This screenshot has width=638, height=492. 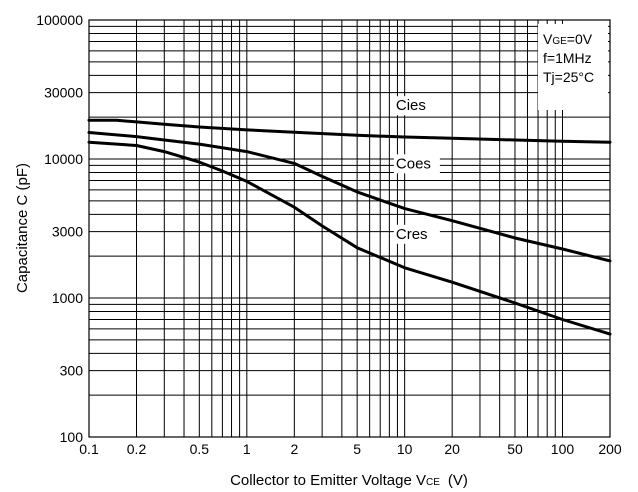 What do you see at coordinates (200, 449) in the screenshot?
I see `x-tick-label: 0.5` at bounding box center [200, 449].